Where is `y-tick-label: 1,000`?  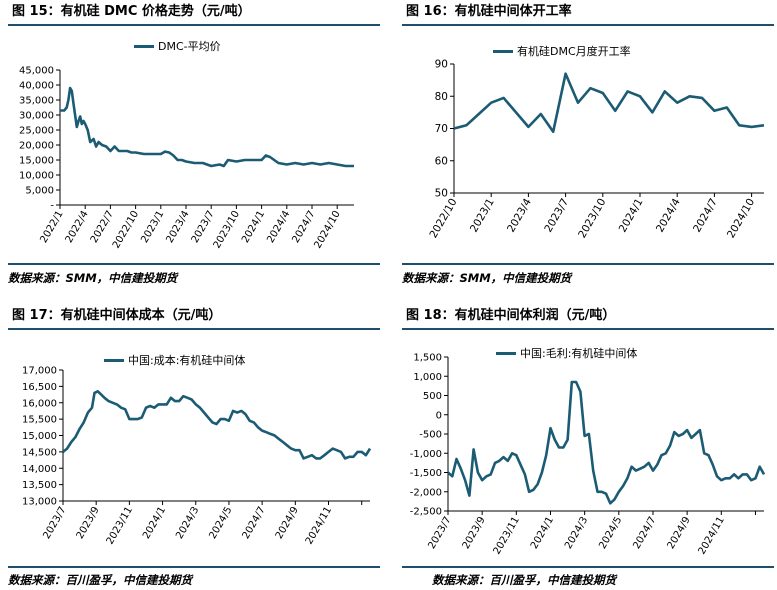 y-tick-label: 1,000 is located at coordinates (427, 377).